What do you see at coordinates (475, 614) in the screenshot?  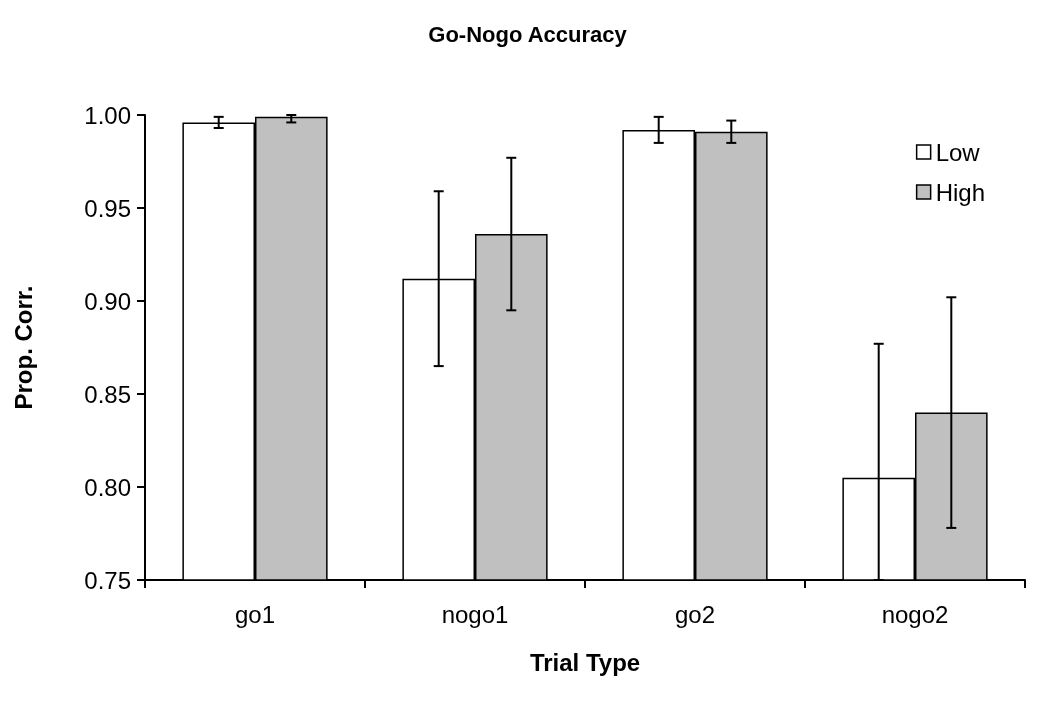 I see `x-tick-label: nogo1` at bounding box center [475, 614].